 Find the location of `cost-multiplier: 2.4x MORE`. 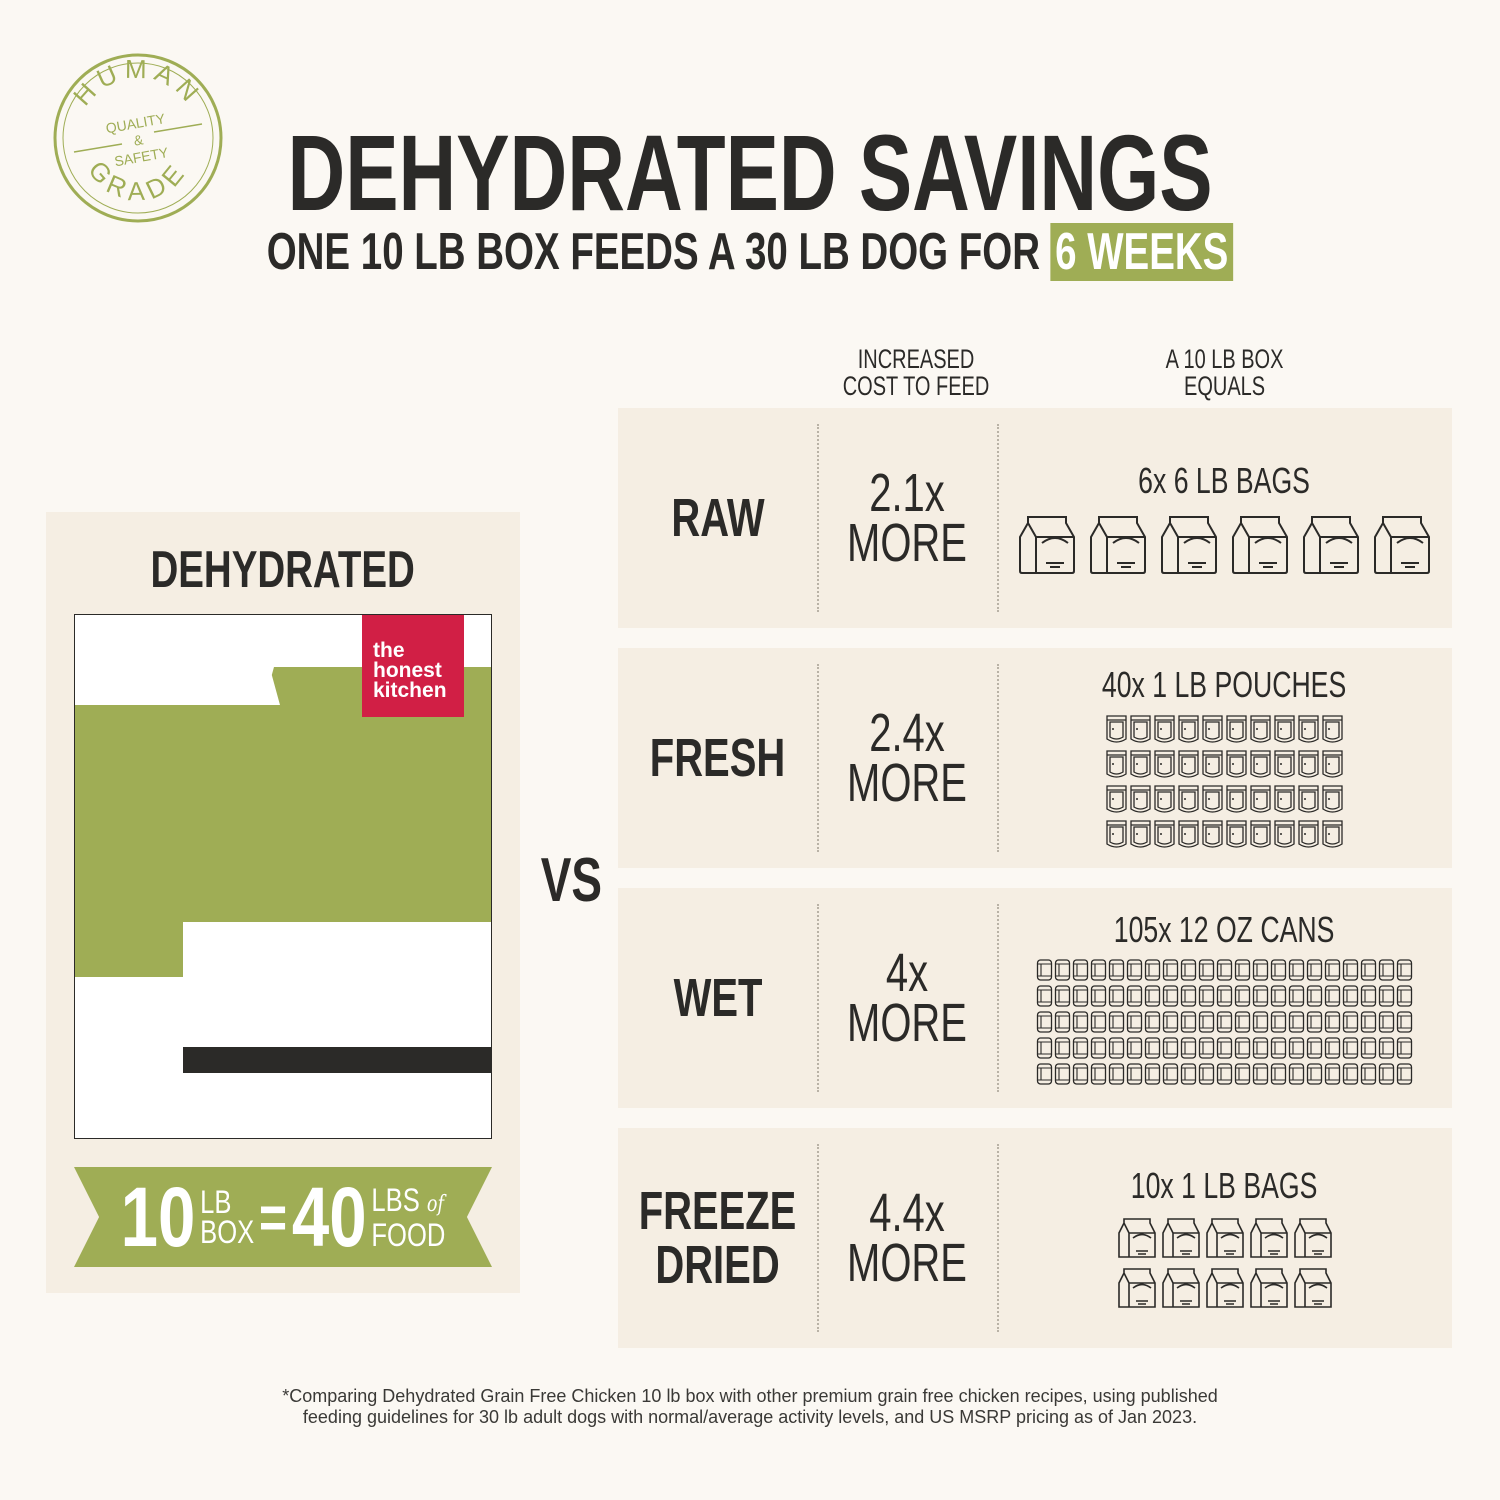

cost-multiplier: 2.4x MORE is located at coordinates (907, 758).